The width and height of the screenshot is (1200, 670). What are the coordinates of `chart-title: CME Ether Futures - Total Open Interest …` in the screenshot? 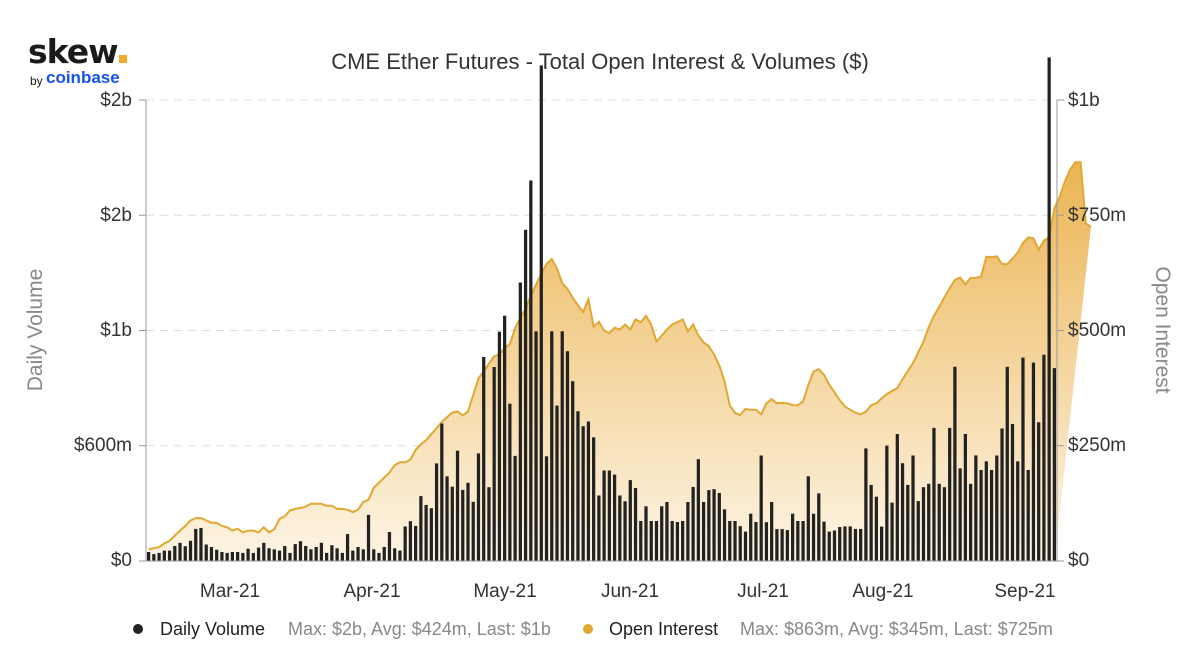 It's located at (600, 61).